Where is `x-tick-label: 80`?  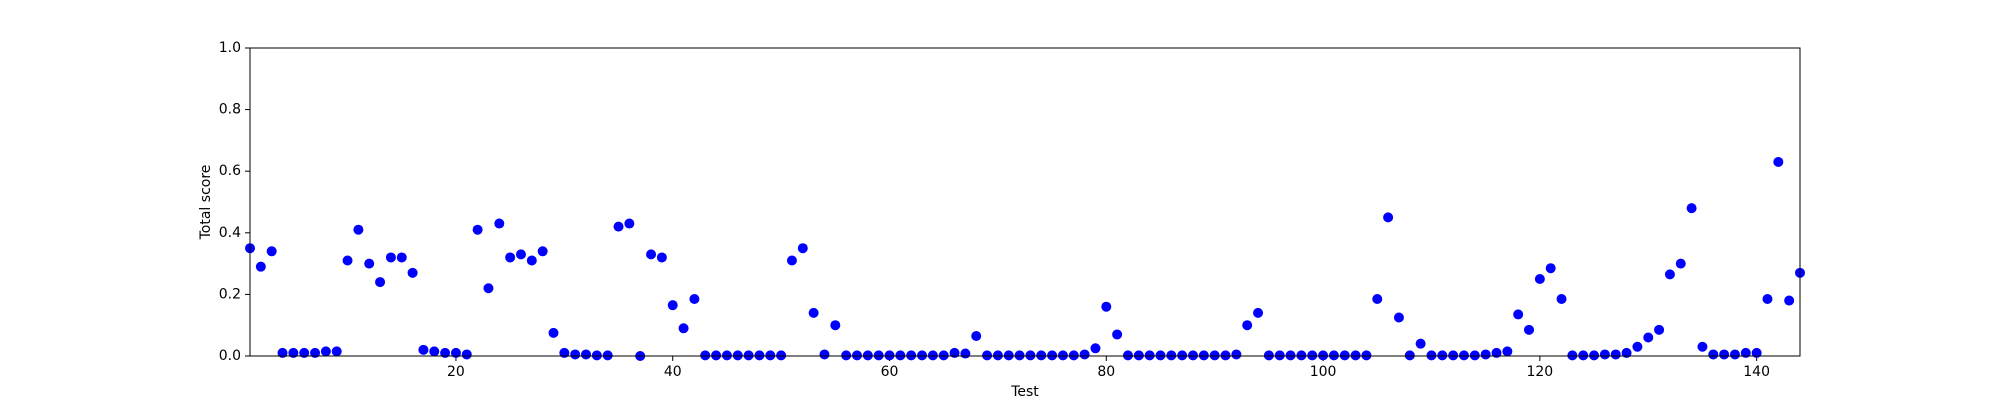
x-tick-label: 80 is located at coordinates (1106, 372).